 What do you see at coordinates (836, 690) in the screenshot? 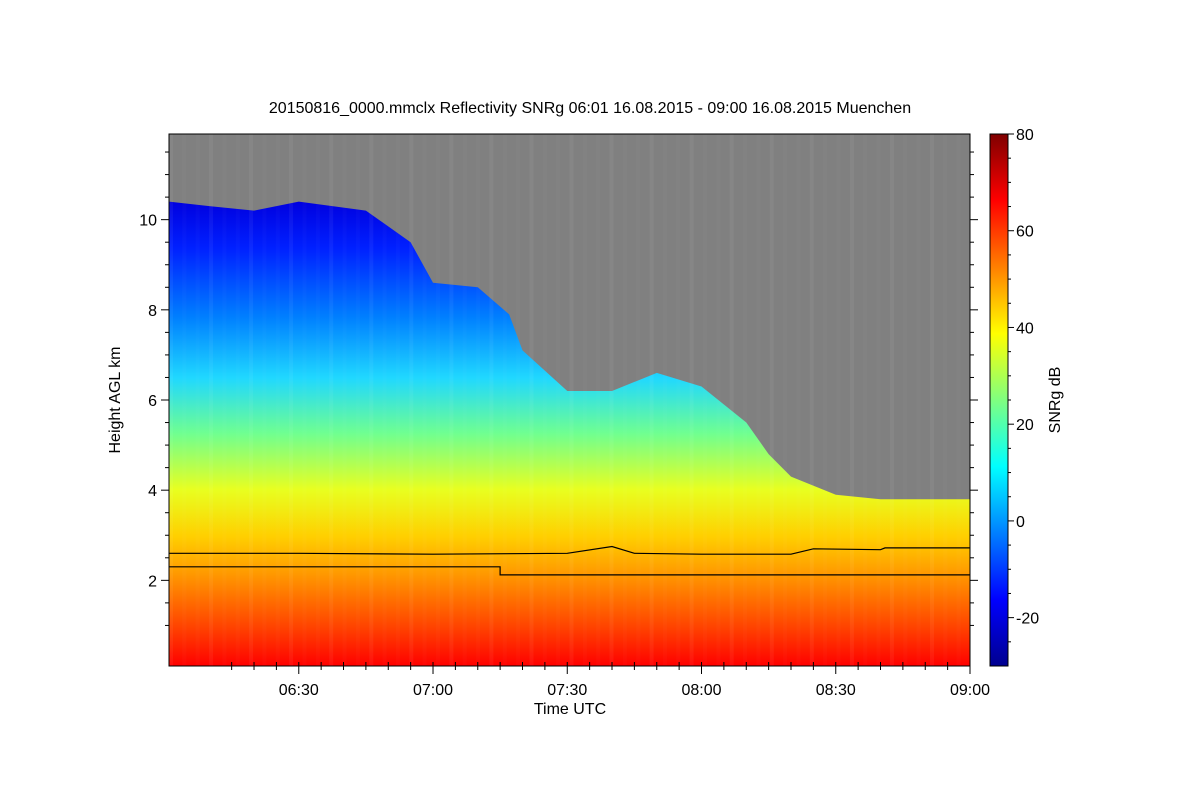
I see `x-tick-label: 08:30` at bounding box center [836, 690].